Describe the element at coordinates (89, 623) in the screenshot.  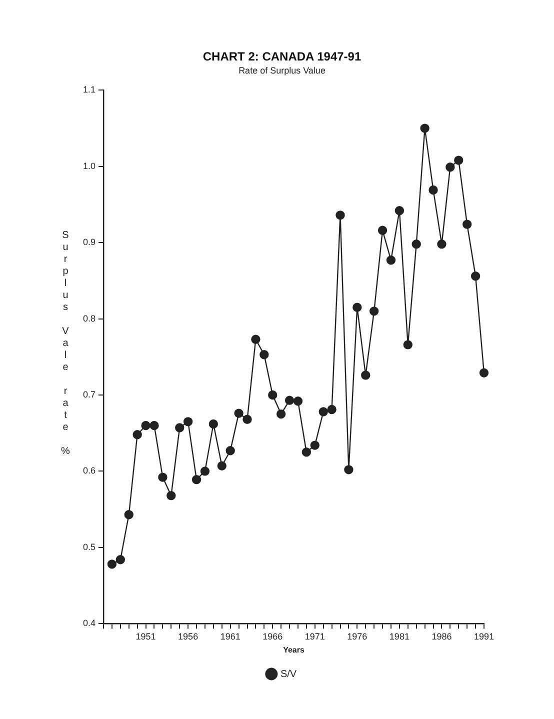
I see `y-tick-label: 0.4` at that location.